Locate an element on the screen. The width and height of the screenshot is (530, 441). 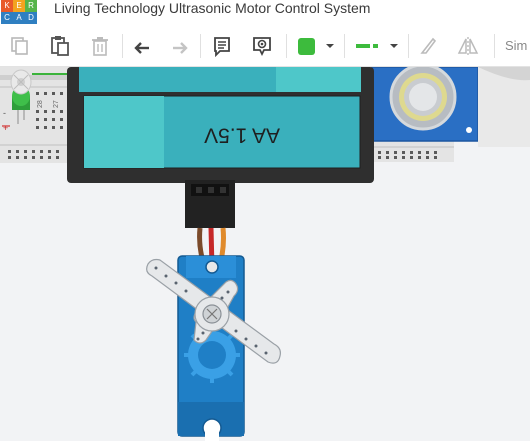
view-button is located at coordinates (262, 46).